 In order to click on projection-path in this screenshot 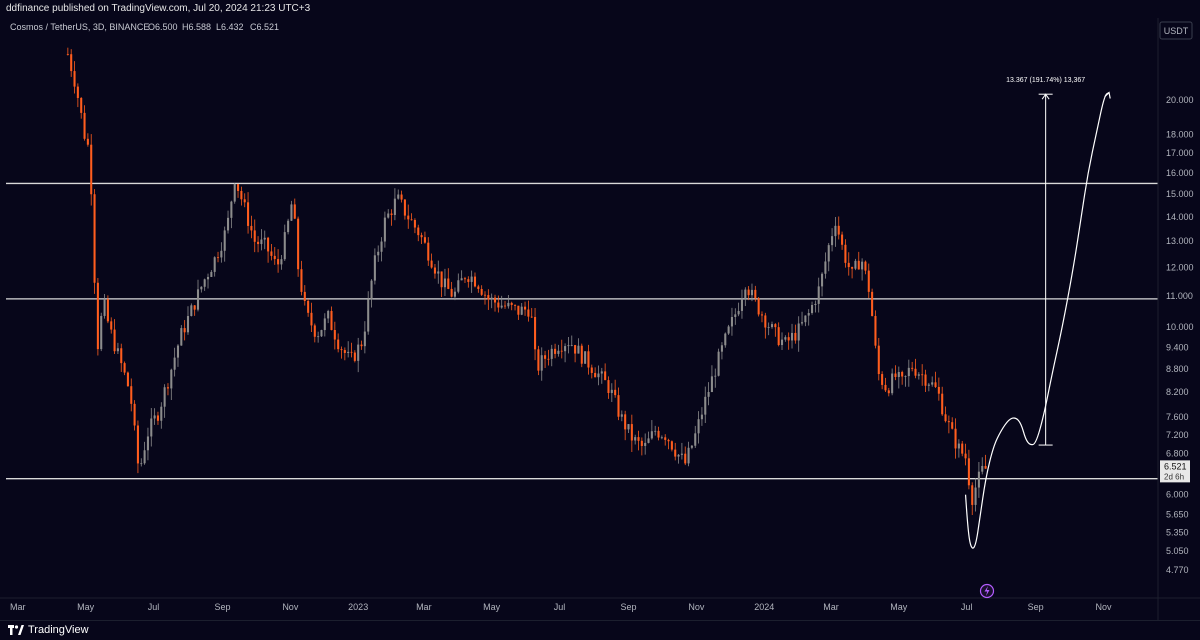, I will do `click(1037, 320)`.